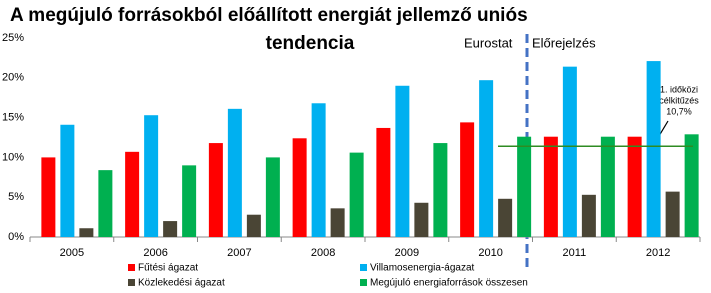  I want to click on annotation: 1. időközi, so click(679, 89).